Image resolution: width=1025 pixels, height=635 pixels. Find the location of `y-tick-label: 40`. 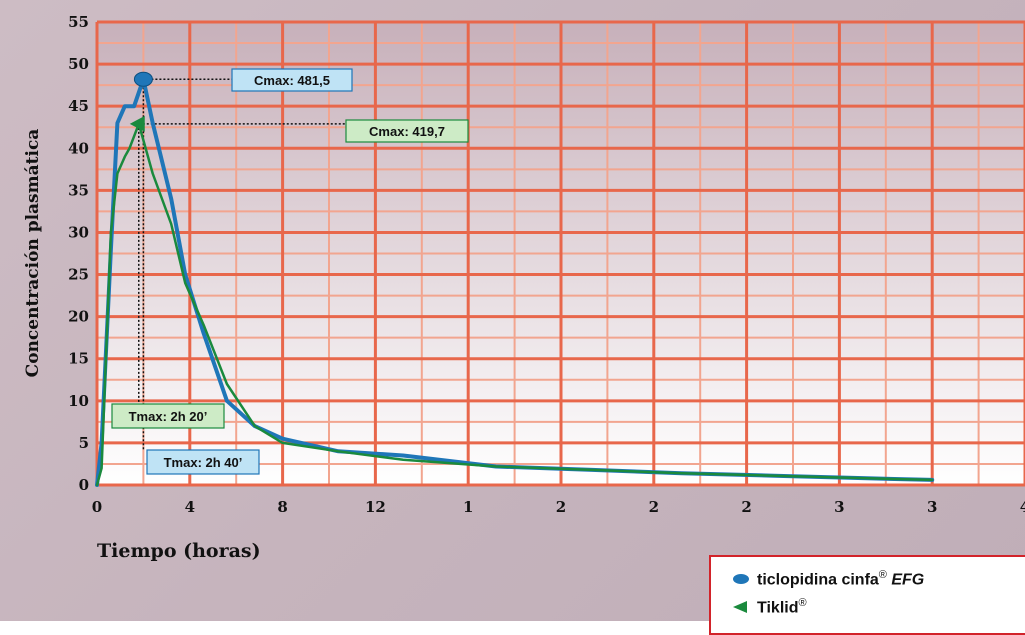

y-tick-label: 40 is located at coordinates (78, 148).